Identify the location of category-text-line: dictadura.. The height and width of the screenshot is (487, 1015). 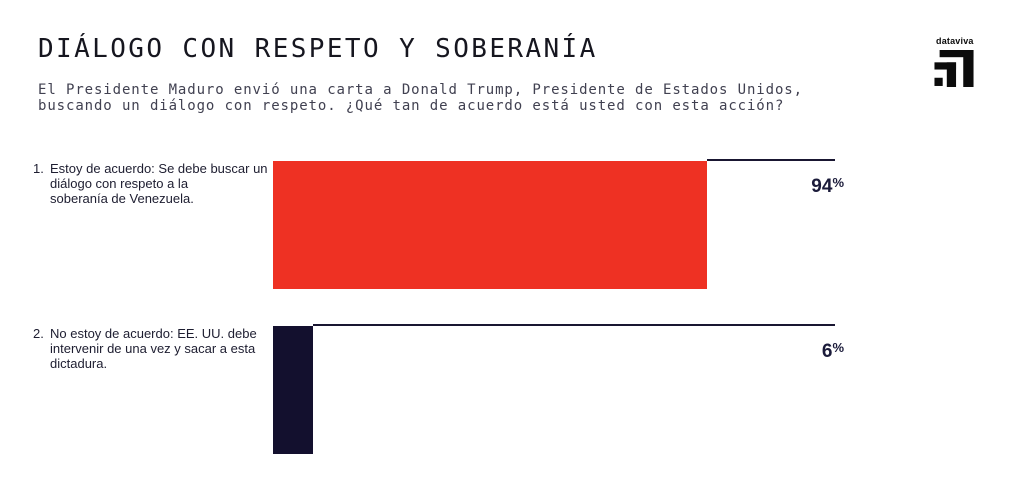
(79, 363).